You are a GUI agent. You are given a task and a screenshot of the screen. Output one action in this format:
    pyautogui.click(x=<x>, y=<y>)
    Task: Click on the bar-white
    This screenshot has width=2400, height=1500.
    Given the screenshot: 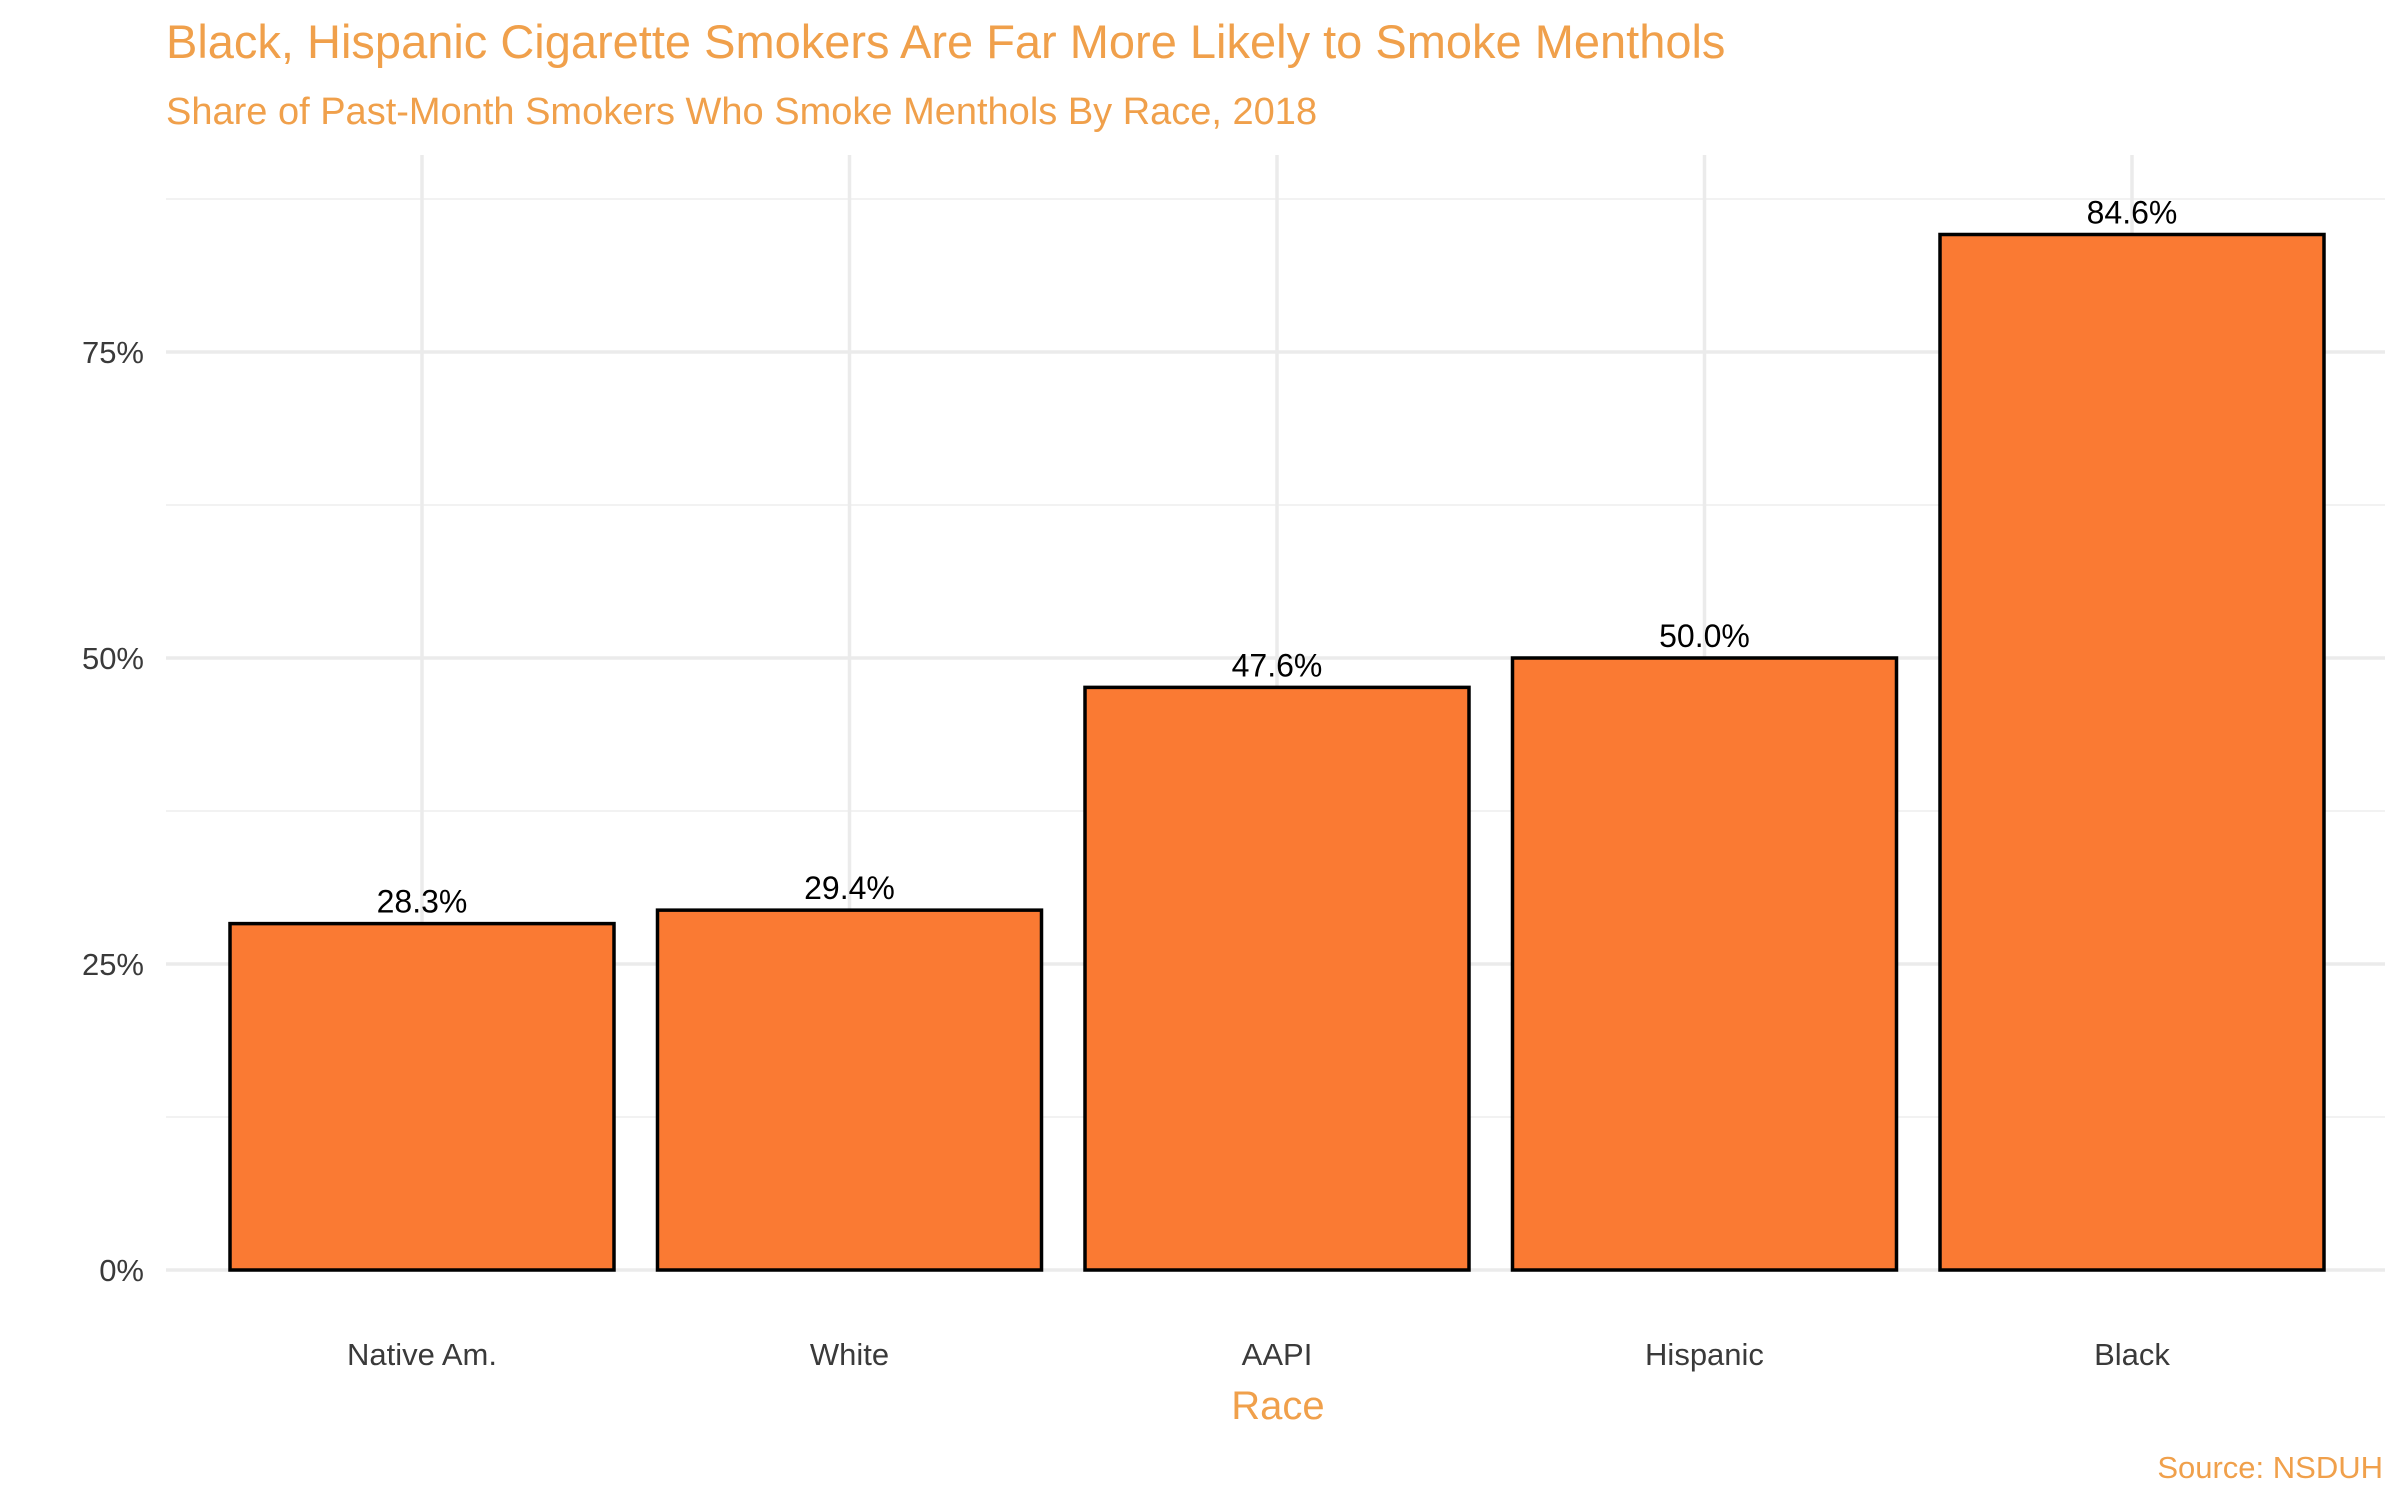 What is the action you would take?
    pyautogui.click(x=849, y=1090)
    